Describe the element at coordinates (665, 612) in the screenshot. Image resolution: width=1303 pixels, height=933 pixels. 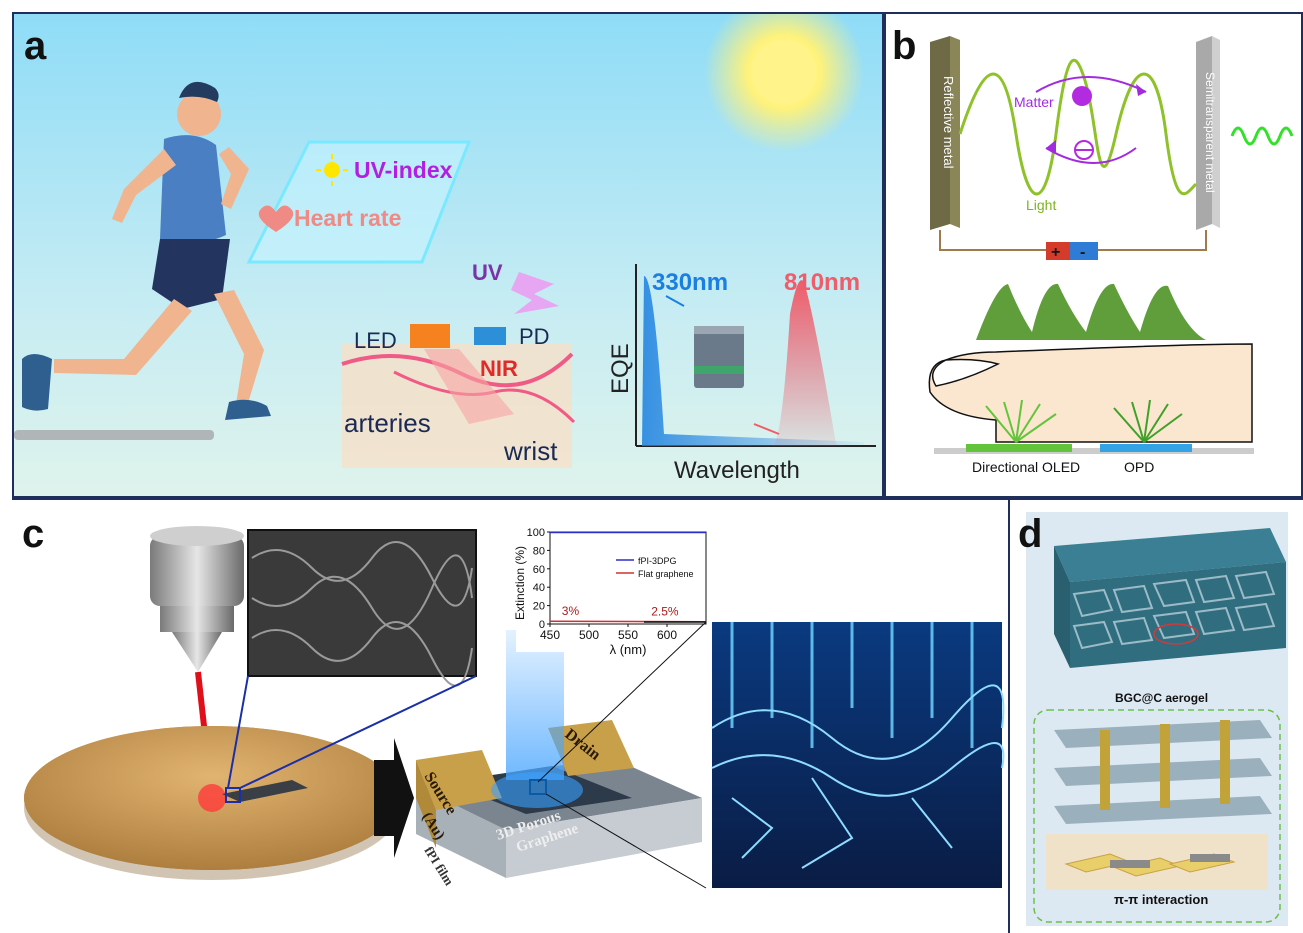
I see `annotation-2: 2.5%` at that location.